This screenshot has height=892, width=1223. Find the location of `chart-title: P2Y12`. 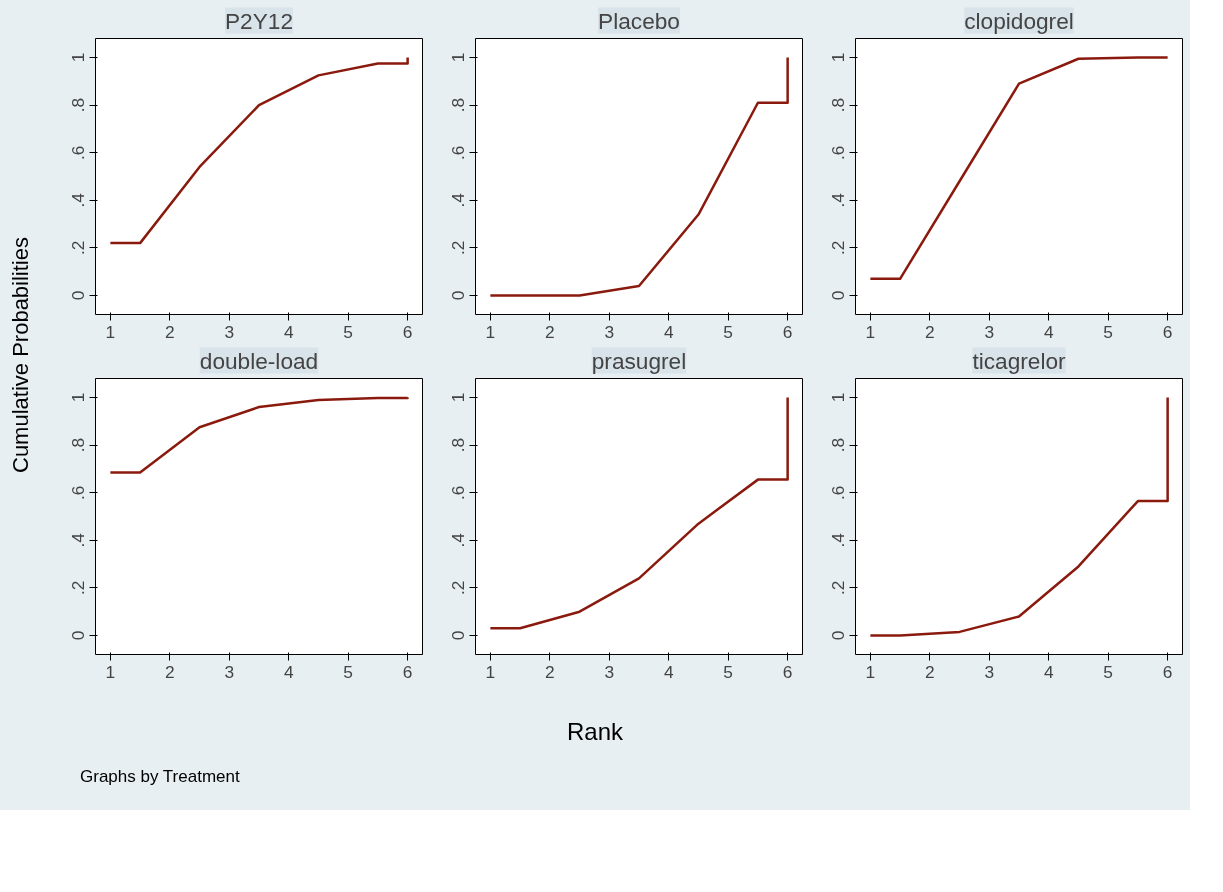

chart-title: P2Y12 is located at coordinates (259, 20).